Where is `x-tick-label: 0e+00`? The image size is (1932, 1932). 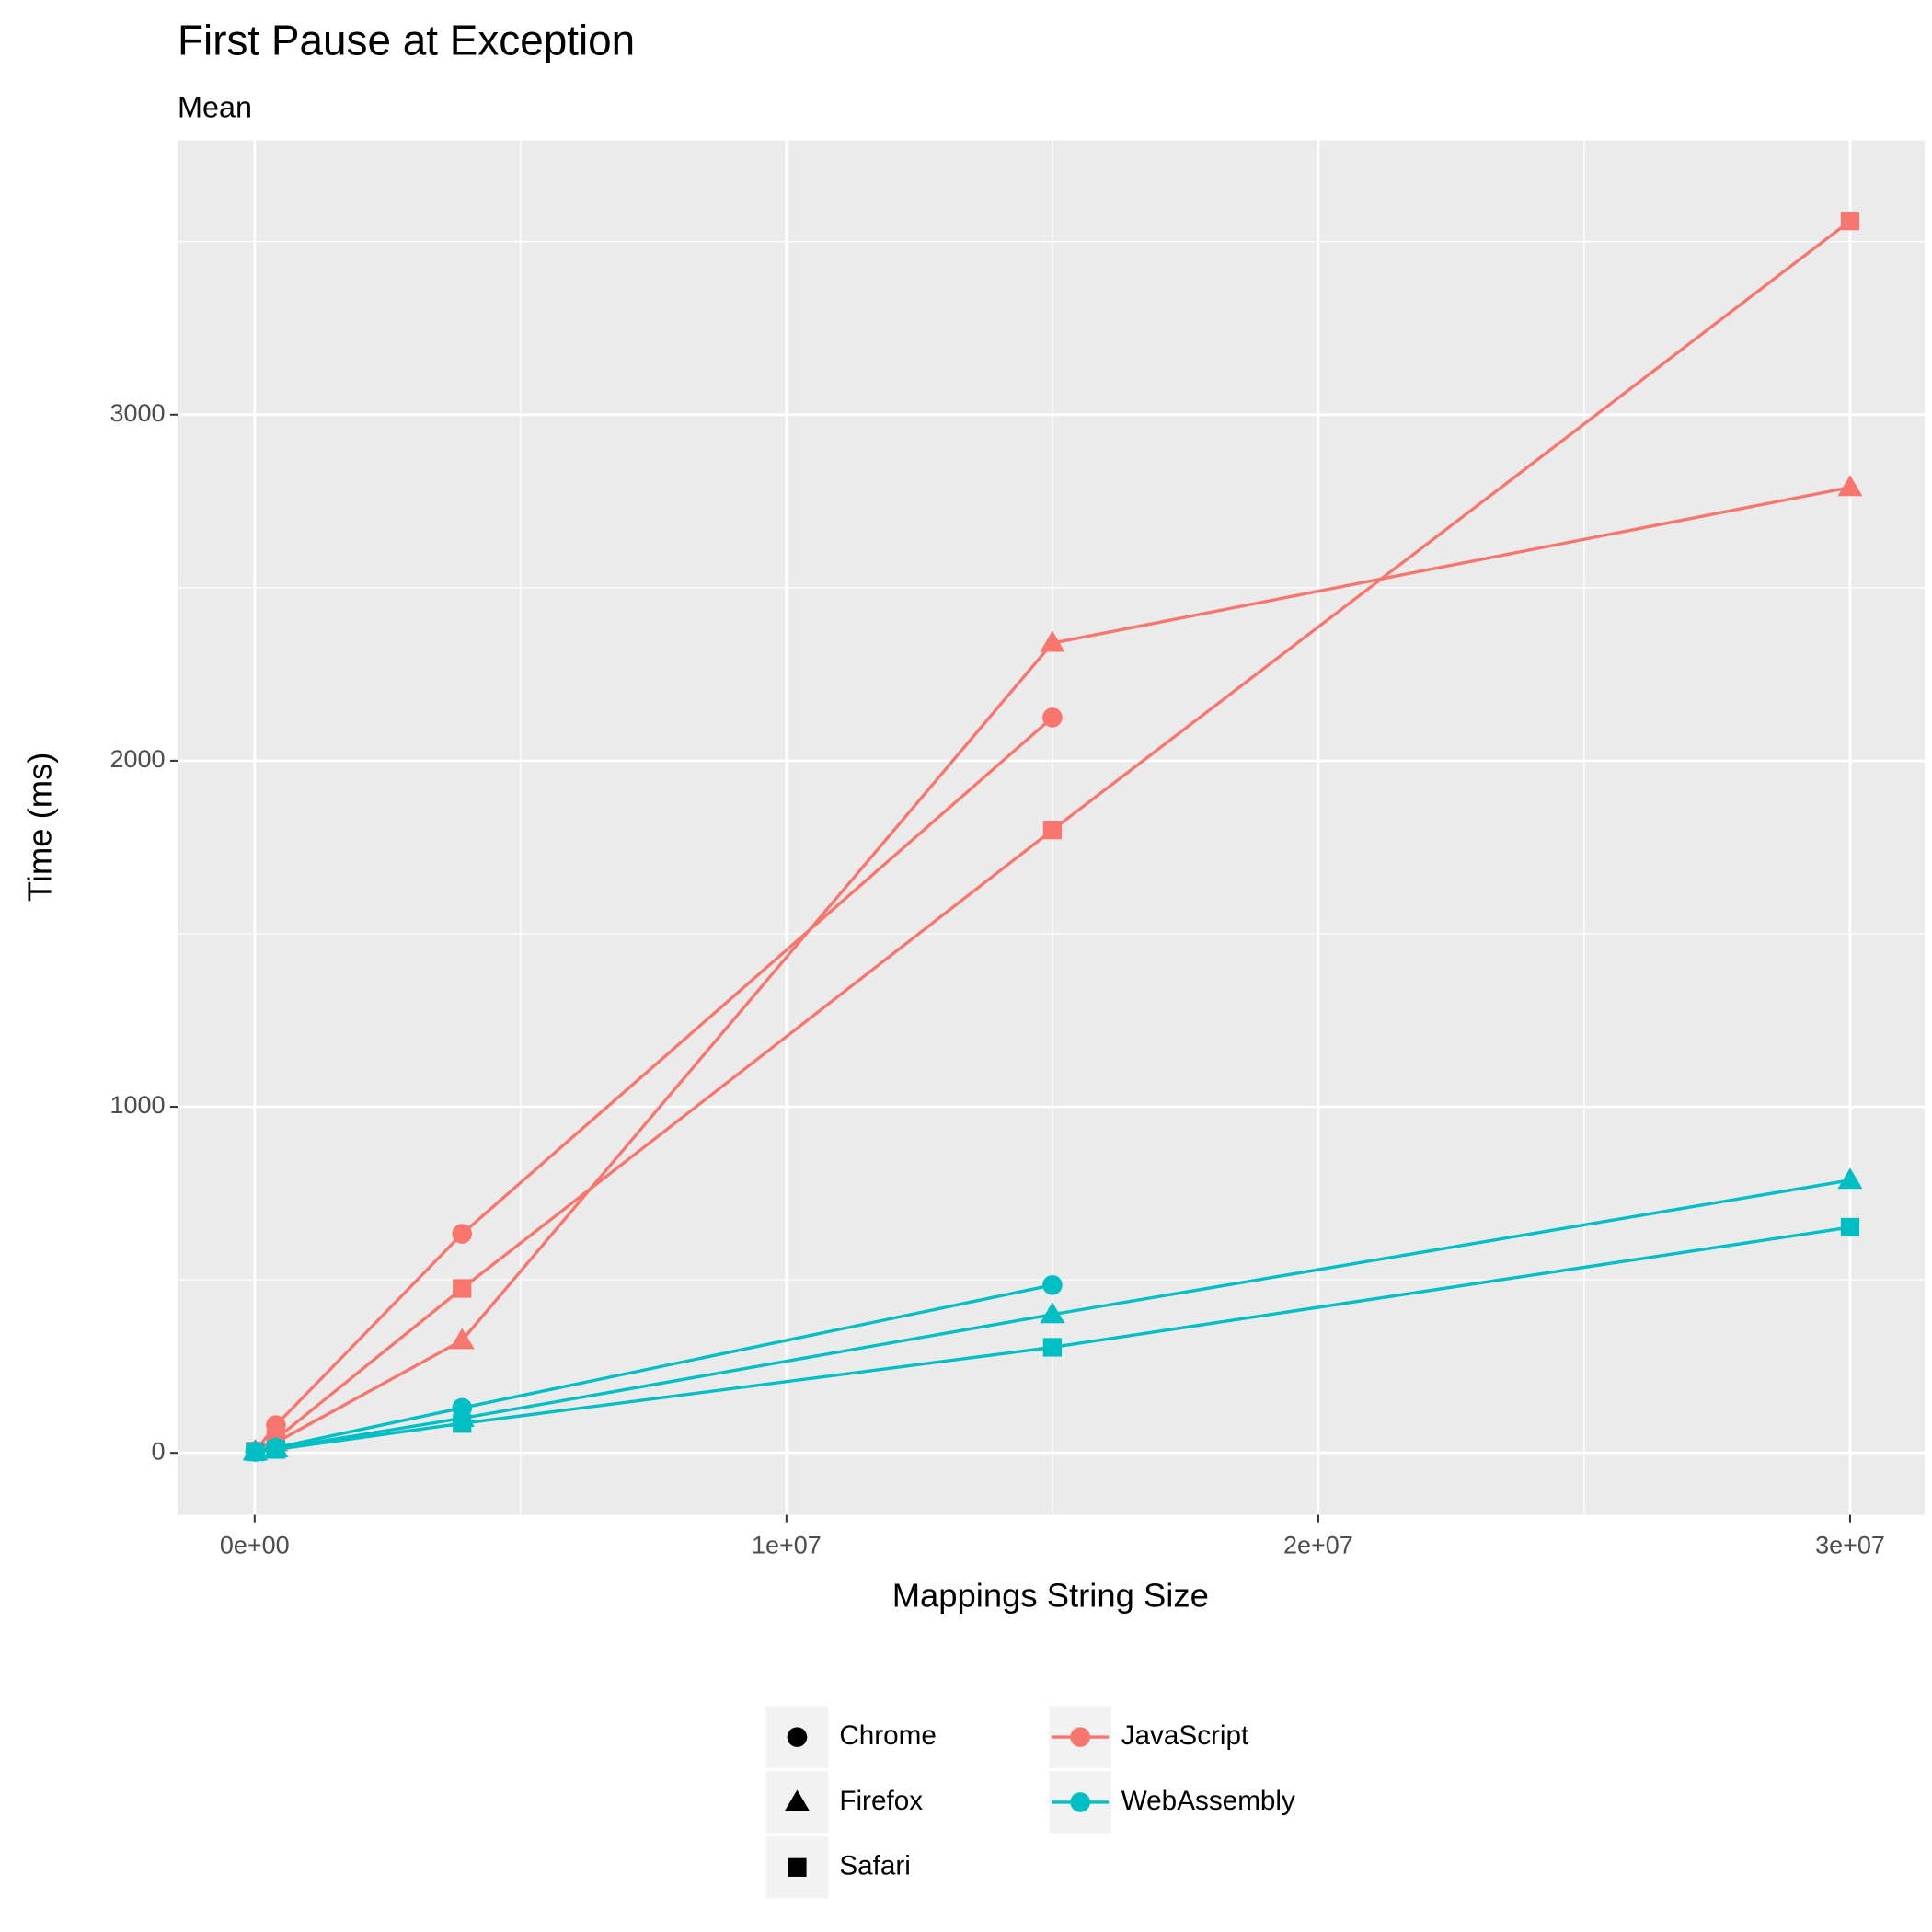
x-tick-label: 0e+00 is located at coordinates (255, 1545).